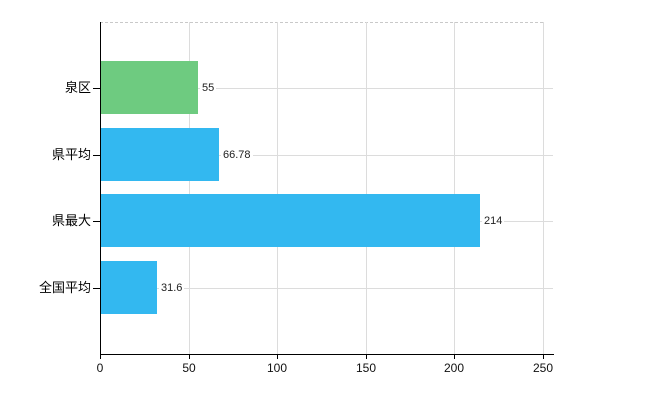  I want to click on x-tick-label: 100, so click(277, 368).